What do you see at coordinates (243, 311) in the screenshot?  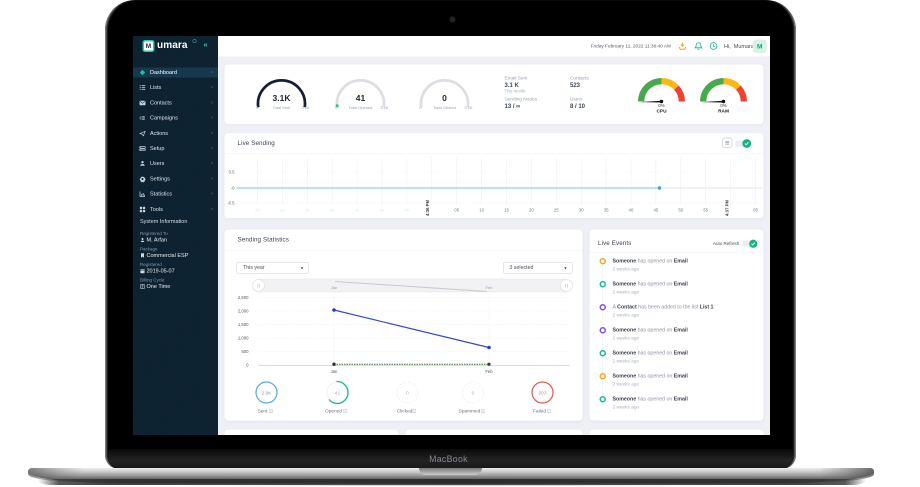 I see `svg-text: 2,000` at bounding box center [243, 311].